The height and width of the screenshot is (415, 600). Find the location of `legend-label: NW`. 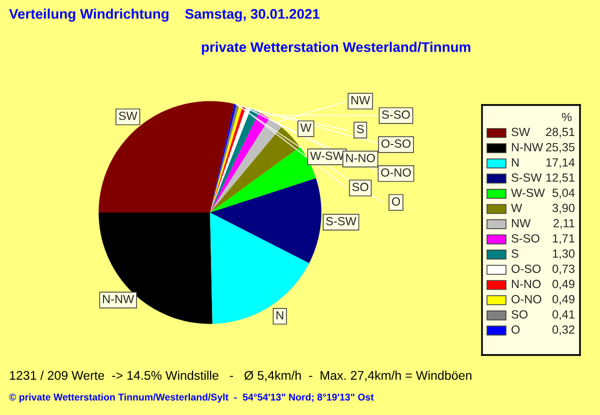

legend-label: NW is located at coordinates (521, 223).